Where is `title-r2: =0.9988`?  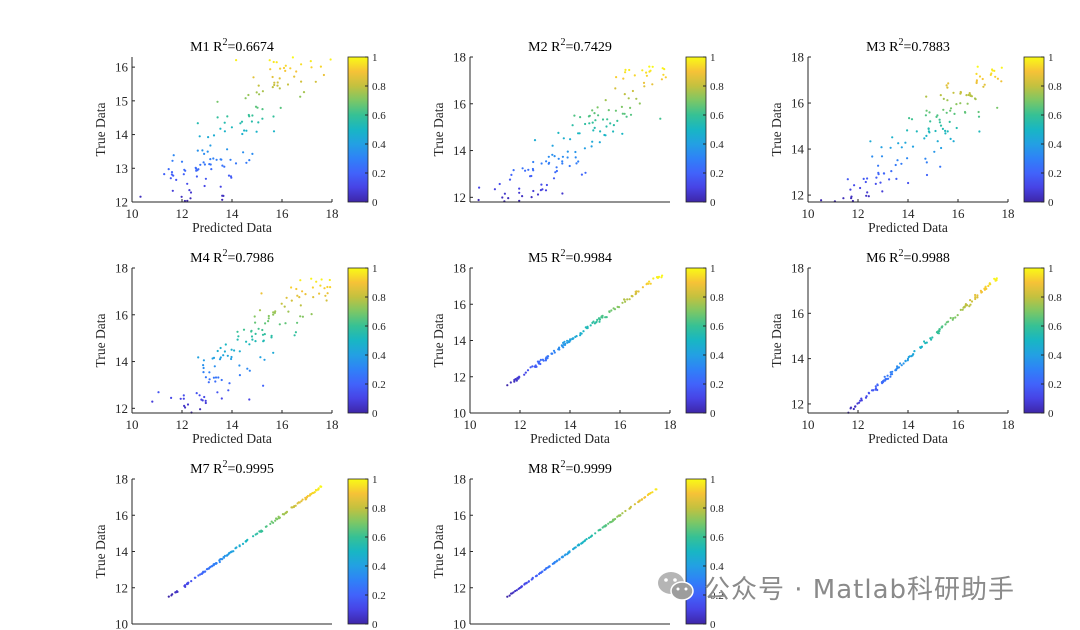 title-r2: =0.9988 is located at coordinates (926, 258).